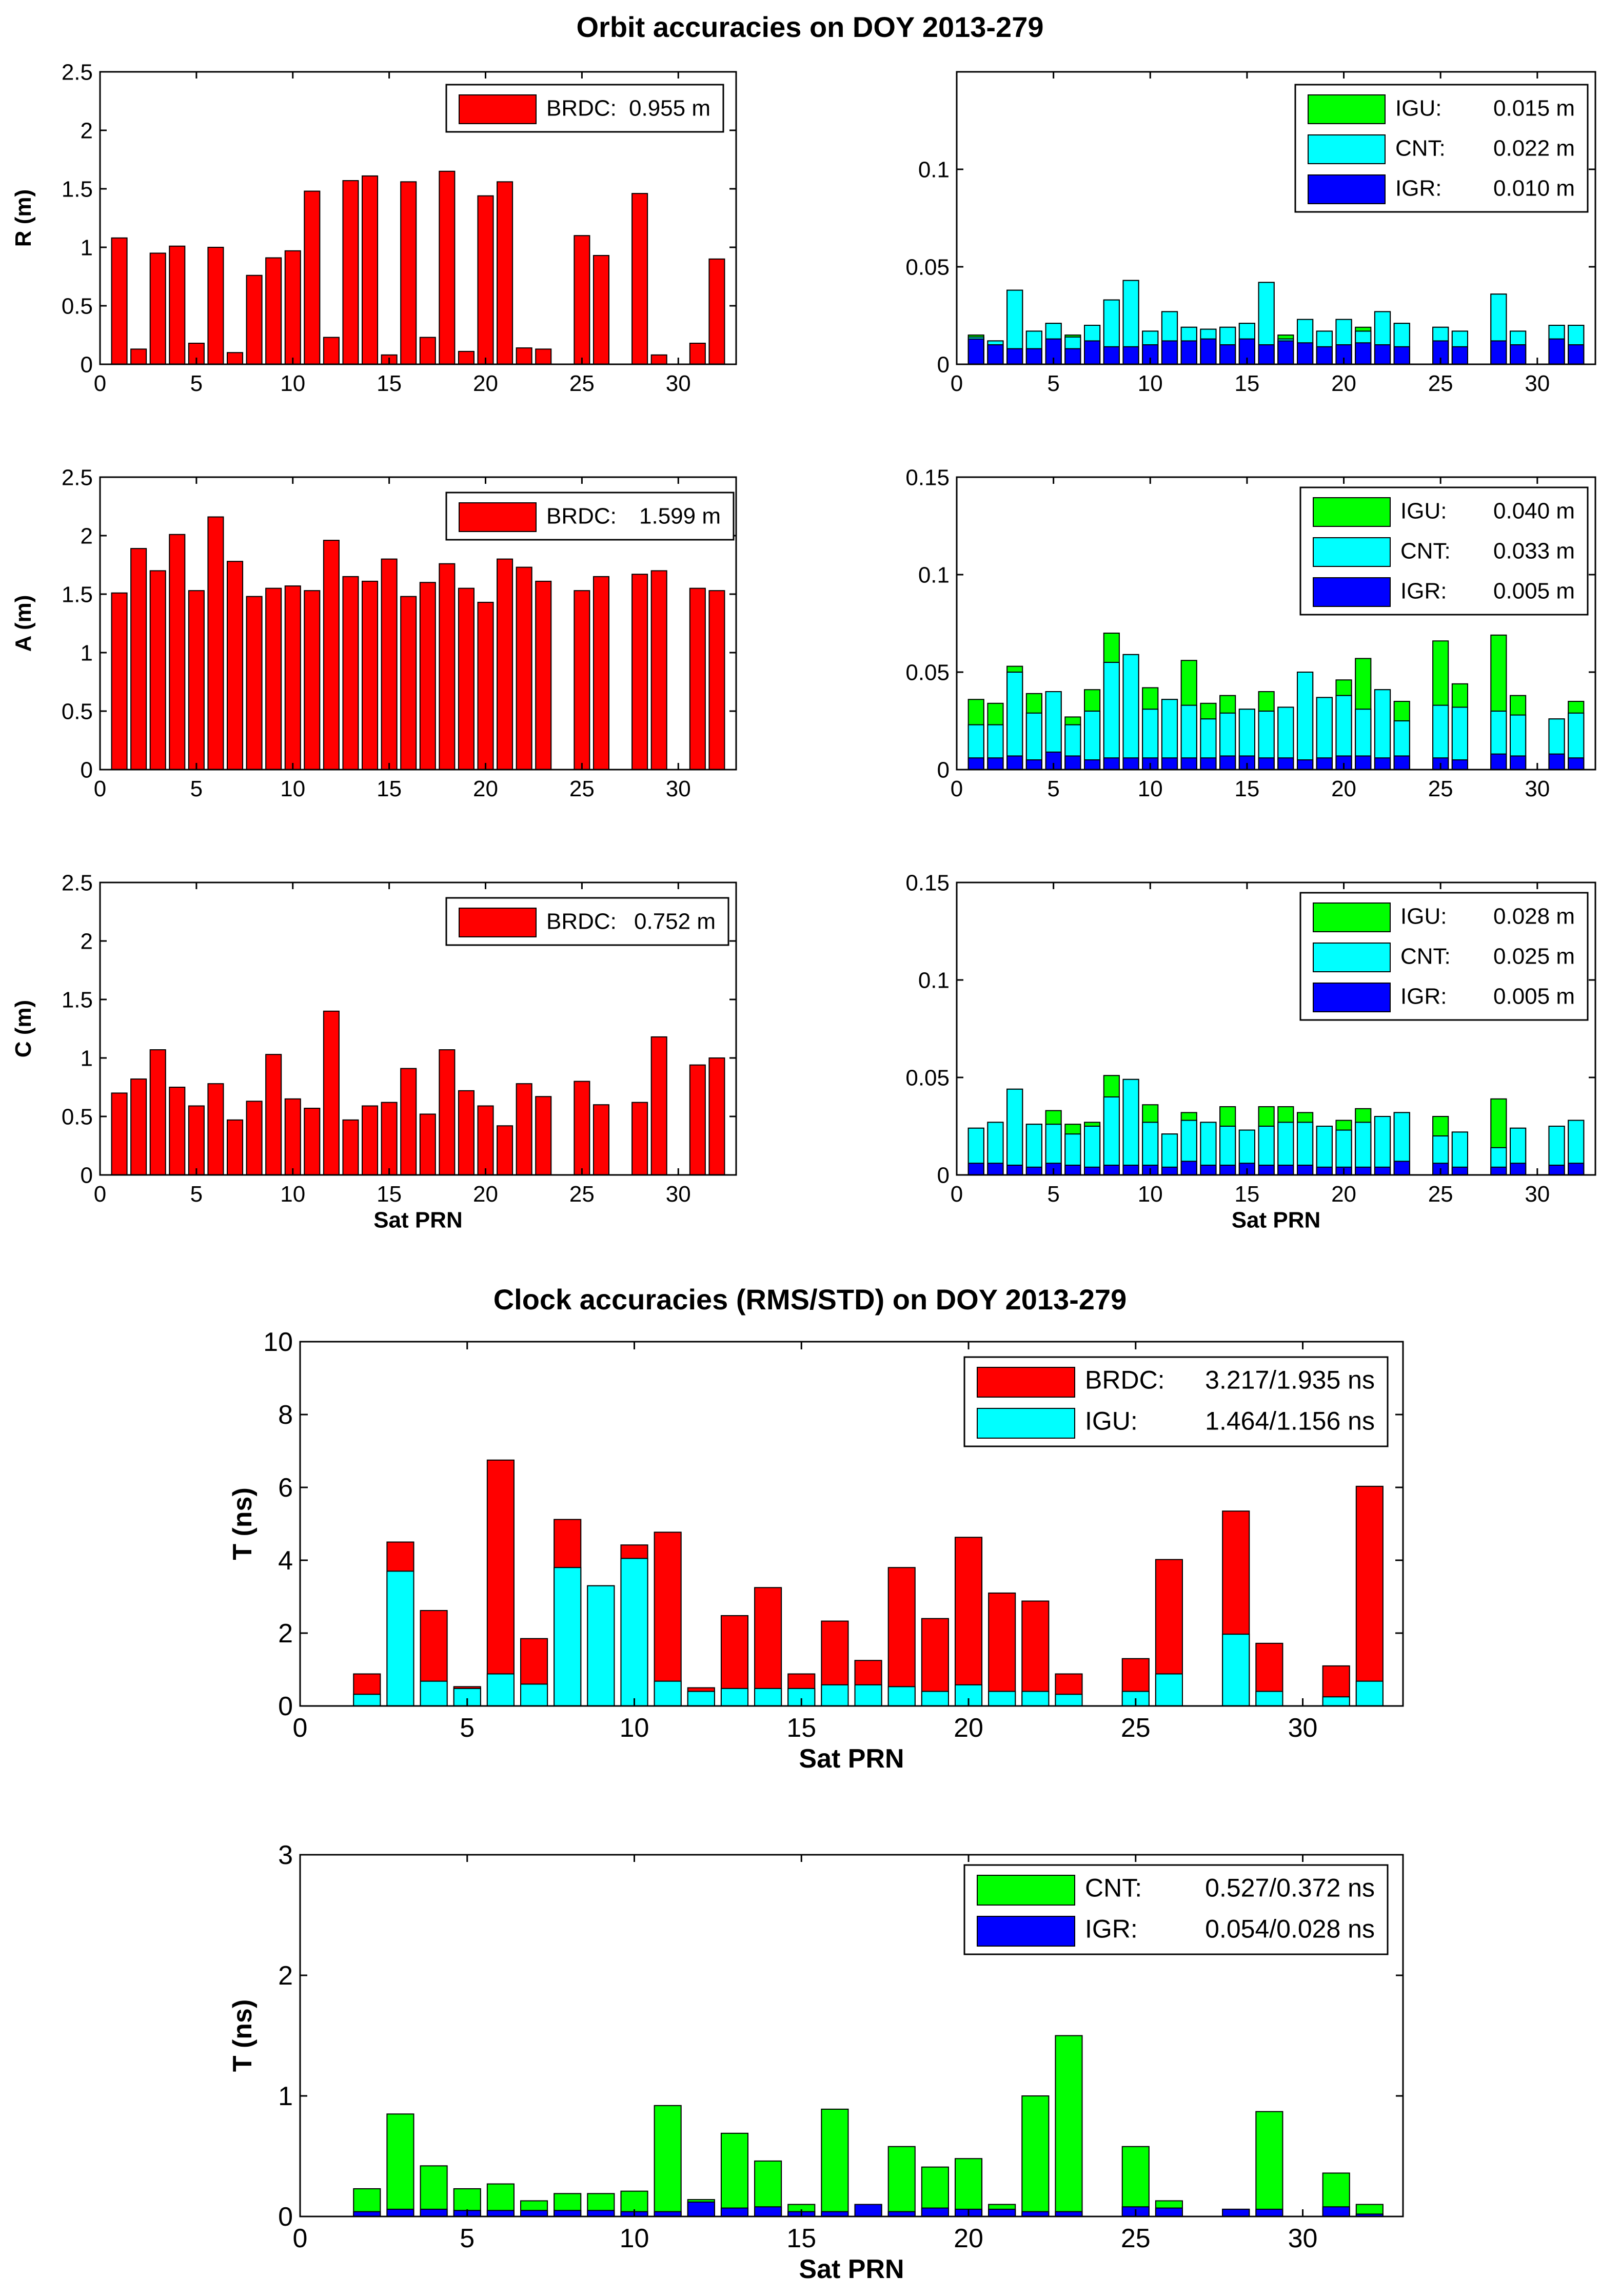 Image resolution: width=1620 pixels, height=2296 pixels. Describe the element at coordinates (1026, 1931) in the screenshot. I see `T_cnt_igr-legend-swatch-igr` at that location.